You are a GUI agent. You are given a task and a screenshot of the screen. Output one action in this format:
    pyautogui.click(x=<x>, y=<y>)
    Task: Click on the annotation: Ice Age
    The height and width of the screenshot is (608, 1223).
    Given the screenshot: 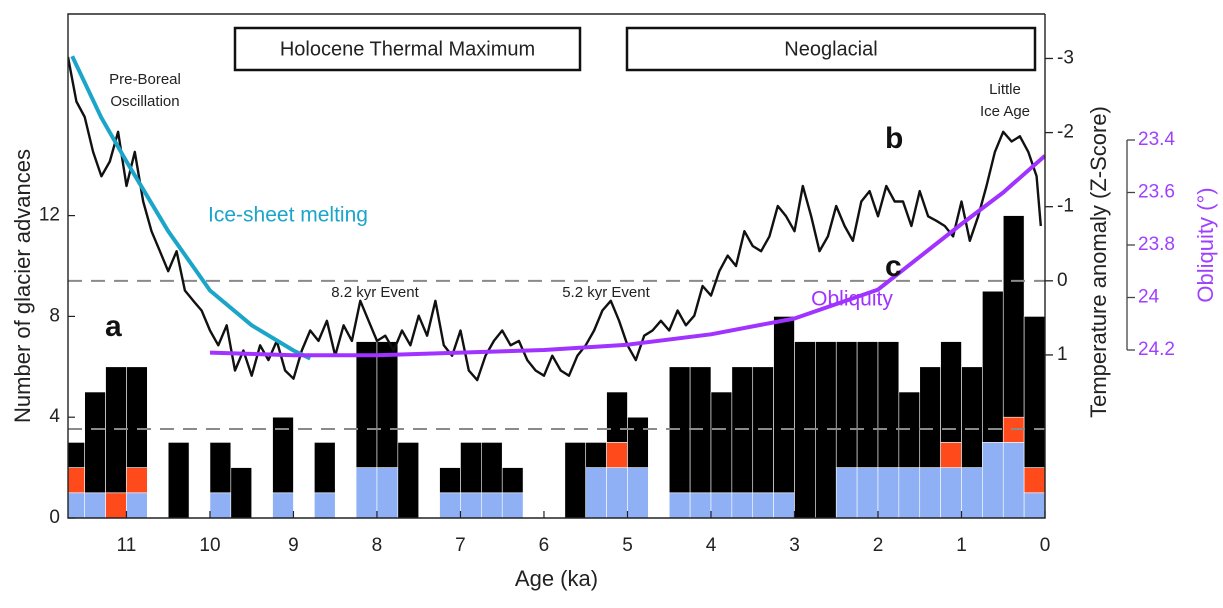 What is the action you would take?
    pyautogui.click(x=1005, y=111)
    